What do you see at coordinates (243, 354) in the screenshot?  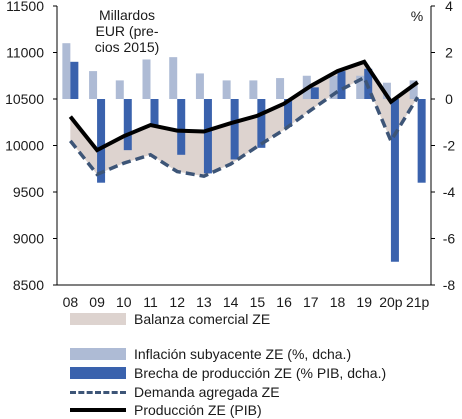 I see `legend-label: Inflación subyacente ZE (%, dcha.)` at bounding box center [243, 354].